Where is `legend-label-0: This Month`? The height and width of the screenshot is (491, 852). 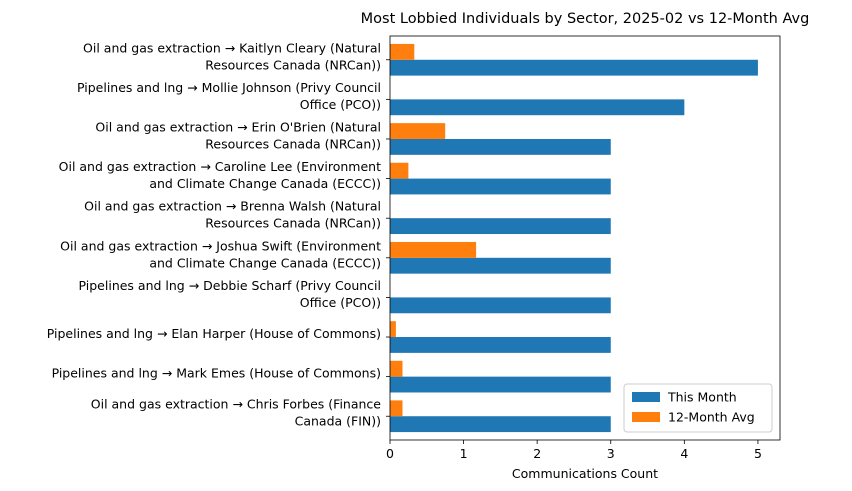
legend-label-0: This Month is located at coordinates (702, 397).